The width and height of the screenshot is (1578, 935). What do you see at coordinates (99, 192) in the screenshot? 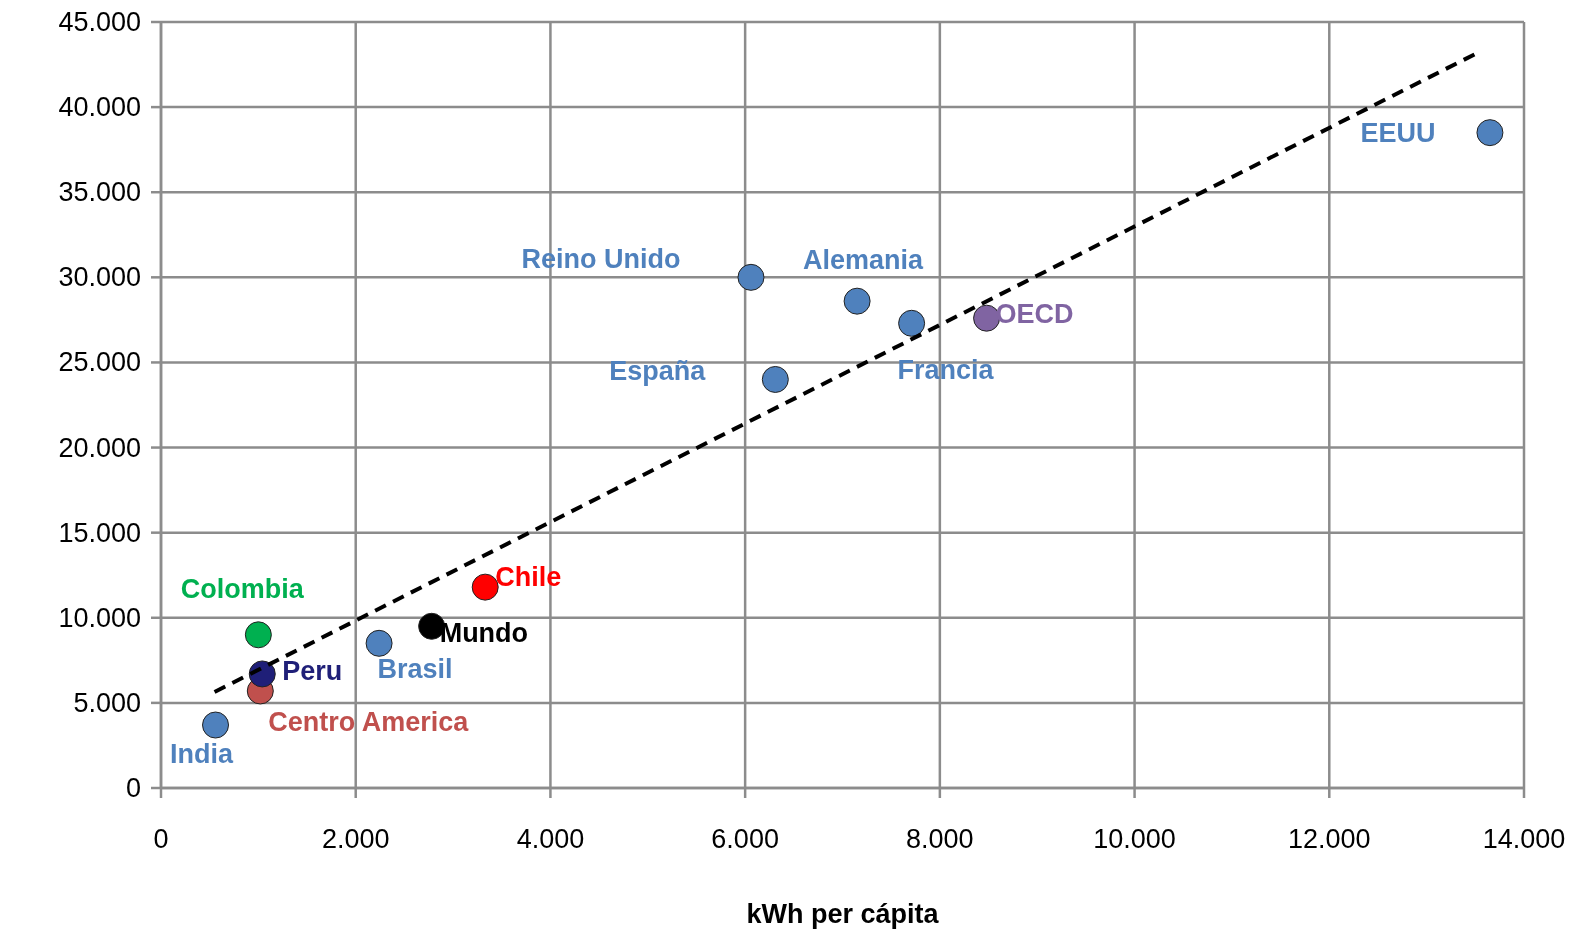
I see `y-tick-label: 35.000` at bounding box center [99, 192].